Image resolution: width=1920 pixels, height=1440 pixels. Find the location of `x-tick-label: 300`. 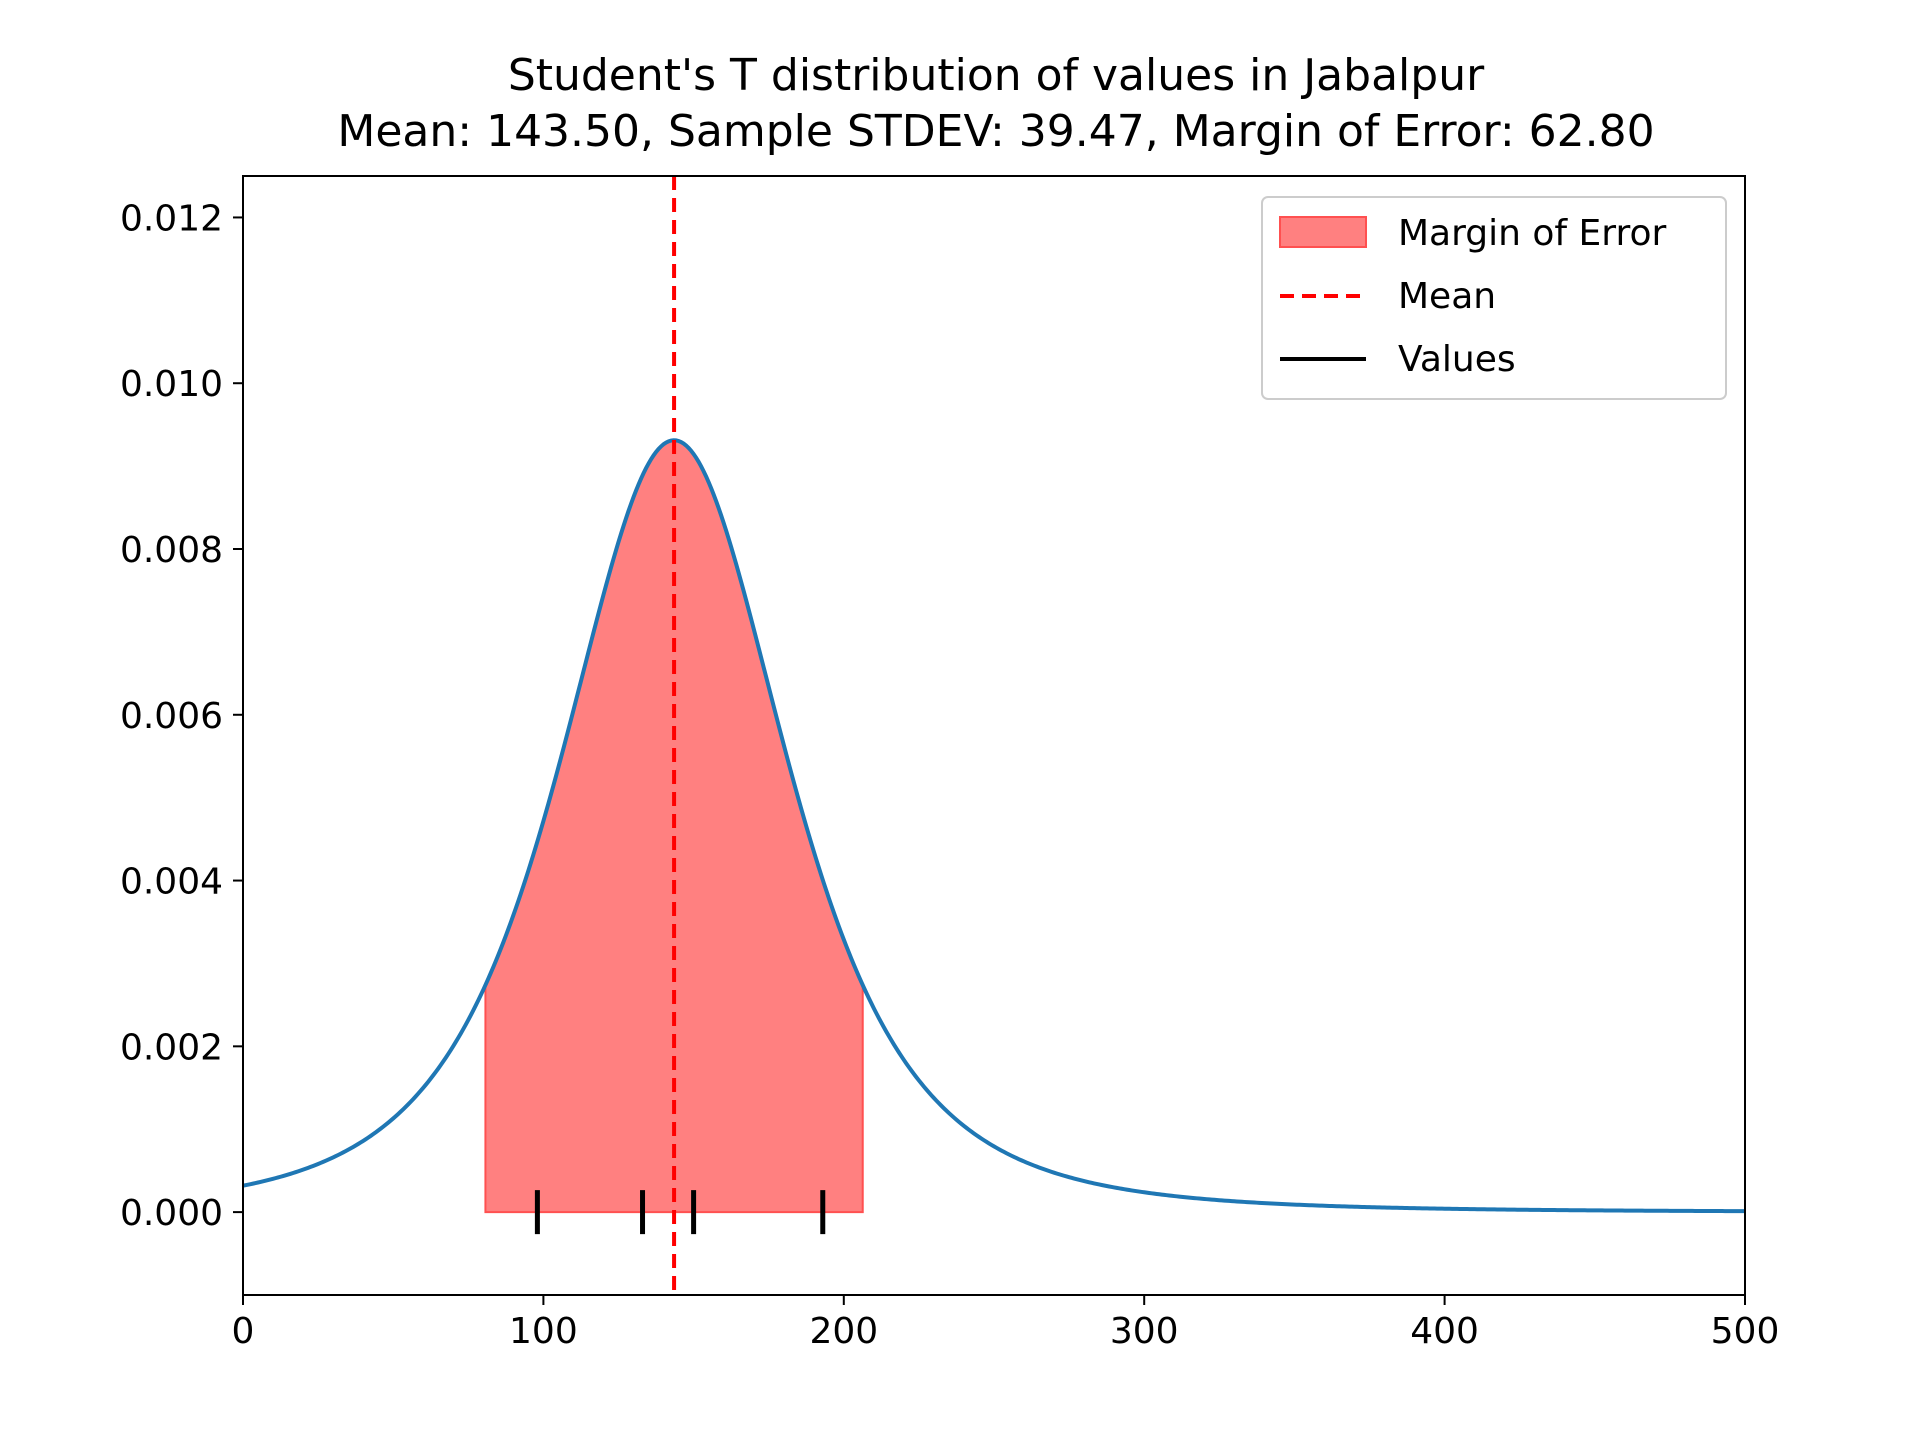

x-tick-label: 300 is located at coordinates (1144, 1331).